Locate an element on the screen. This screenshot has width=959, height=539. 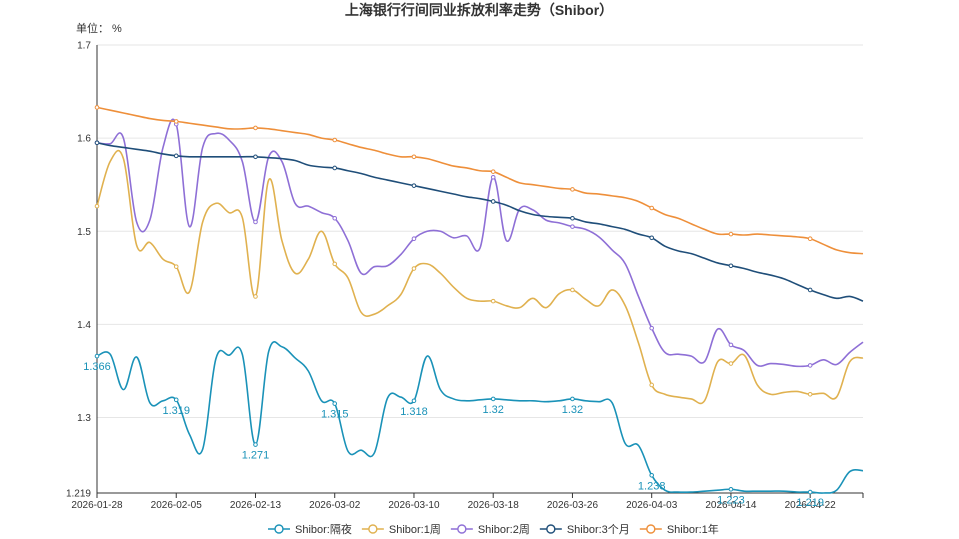
legend-label: Shibor:3个月 is located at coordinates (598, 529).